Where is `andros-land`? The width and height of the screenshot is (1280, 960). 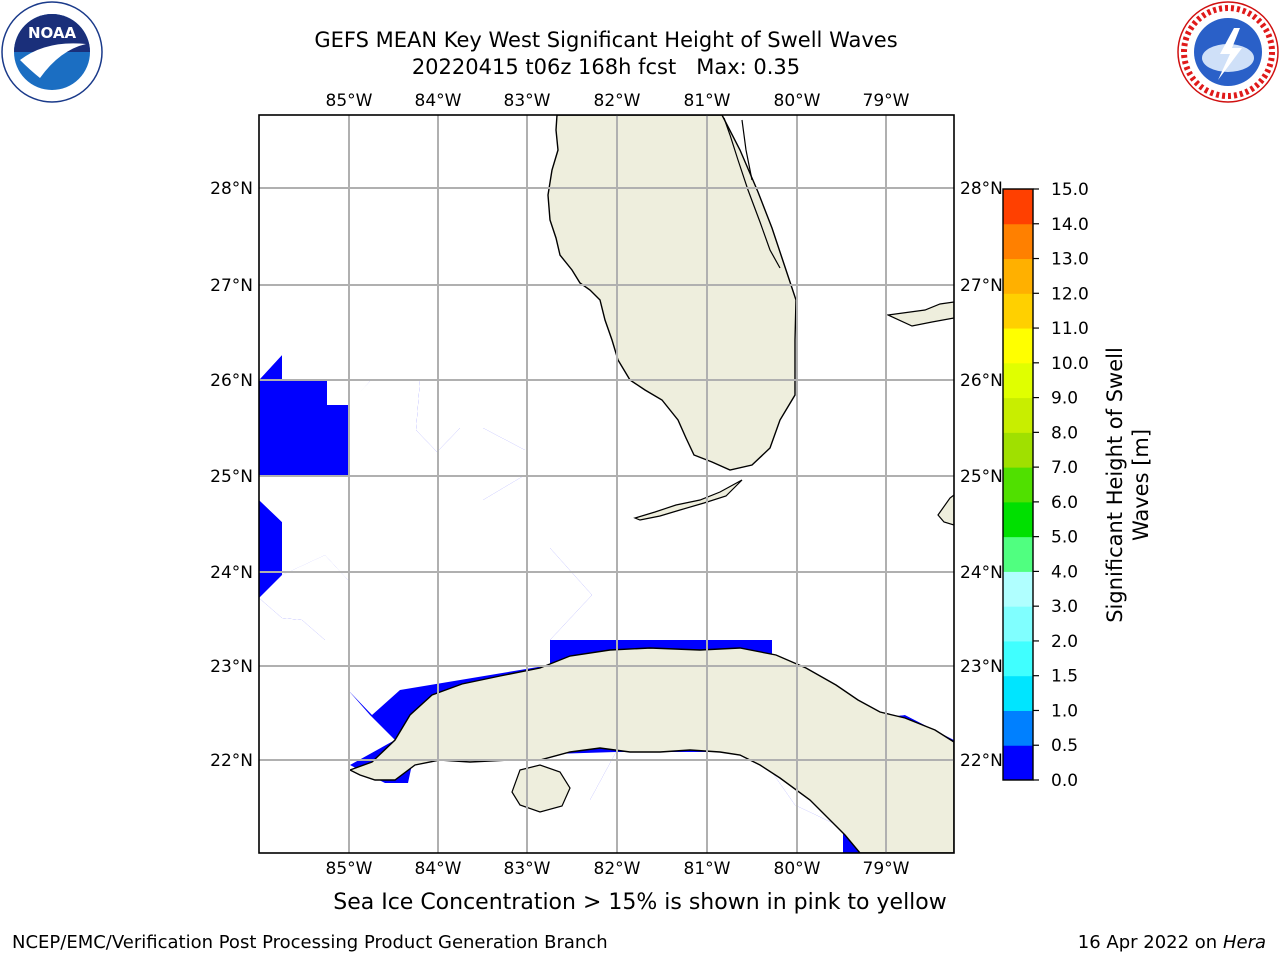 andros-land is located at coordinates (945, 510).